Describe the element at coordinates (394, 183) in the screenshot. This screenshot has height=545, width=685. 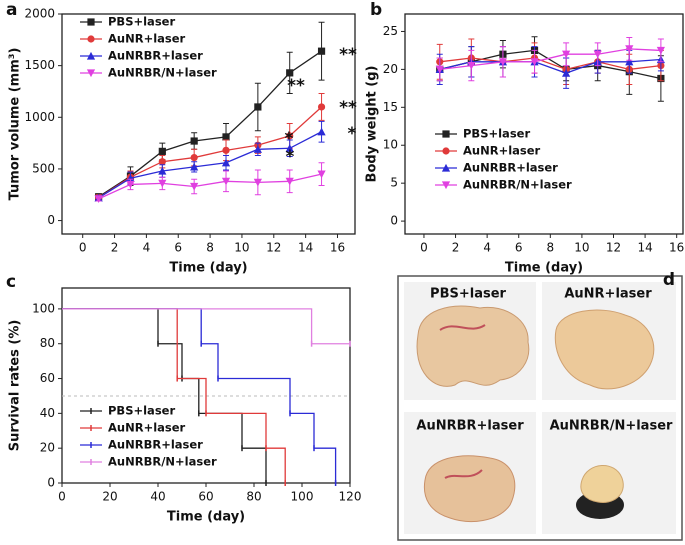
I see `y-tick-label: 5` at that location.